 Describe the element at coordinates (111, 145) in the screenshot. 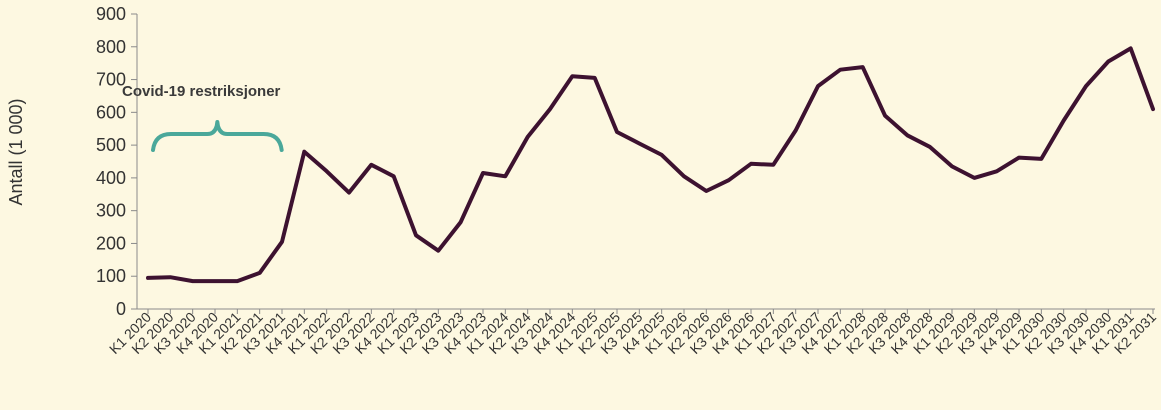

I see `y-tick-label: 500` at that location.